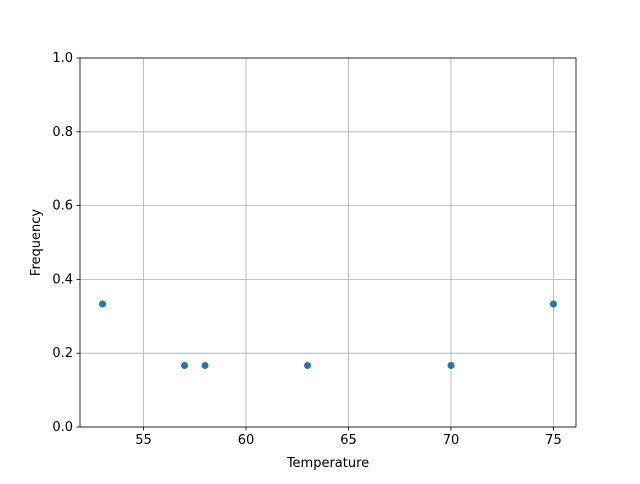  I want to click on x-tick-label: 65, so click(348, 440).